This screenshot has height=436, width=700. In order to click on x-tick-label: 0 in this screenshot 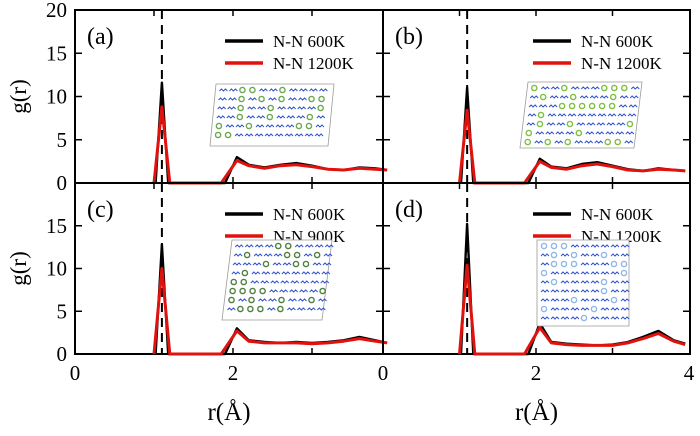, I will do `click(75, 373)`.